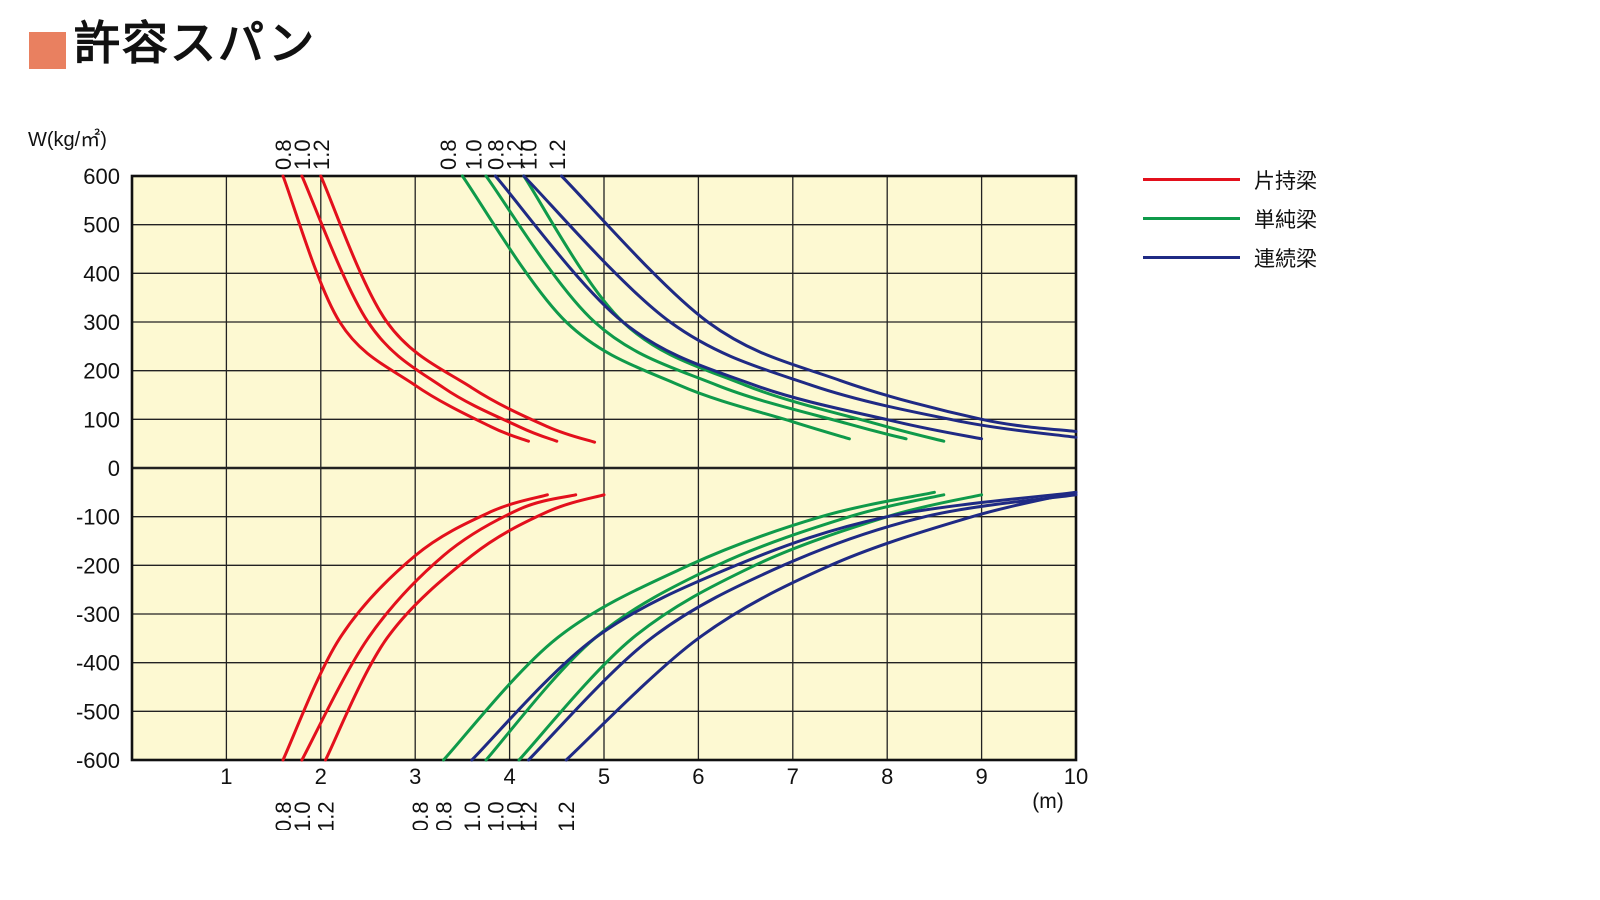  I want to click on legend-item: 片持梁, so click(1230, 179).